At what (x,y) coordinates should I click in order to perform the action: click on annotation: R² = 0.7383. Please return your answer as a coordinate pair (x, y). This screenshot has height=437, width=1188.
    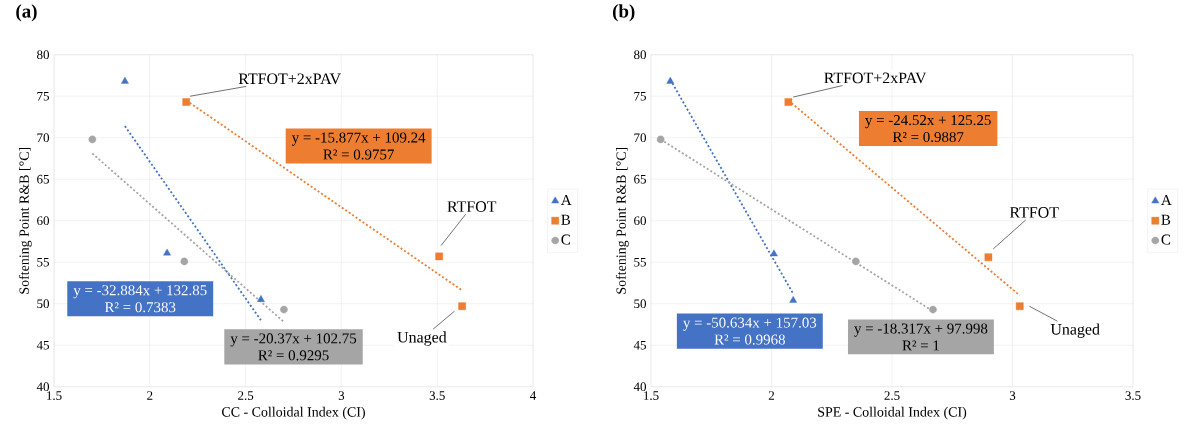
    Looking at the image, I should click on (140, 307).